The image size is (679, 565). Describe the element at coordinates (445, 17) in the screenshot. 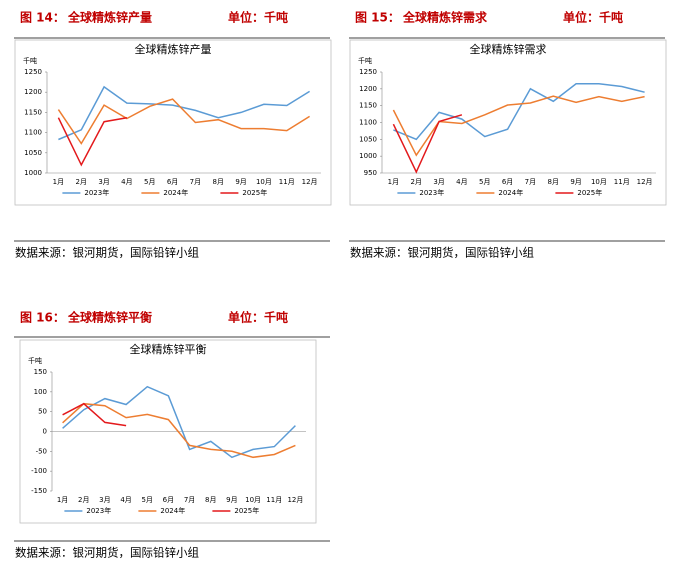

I see `figure-title: 全球精炼锌需求` at that location.